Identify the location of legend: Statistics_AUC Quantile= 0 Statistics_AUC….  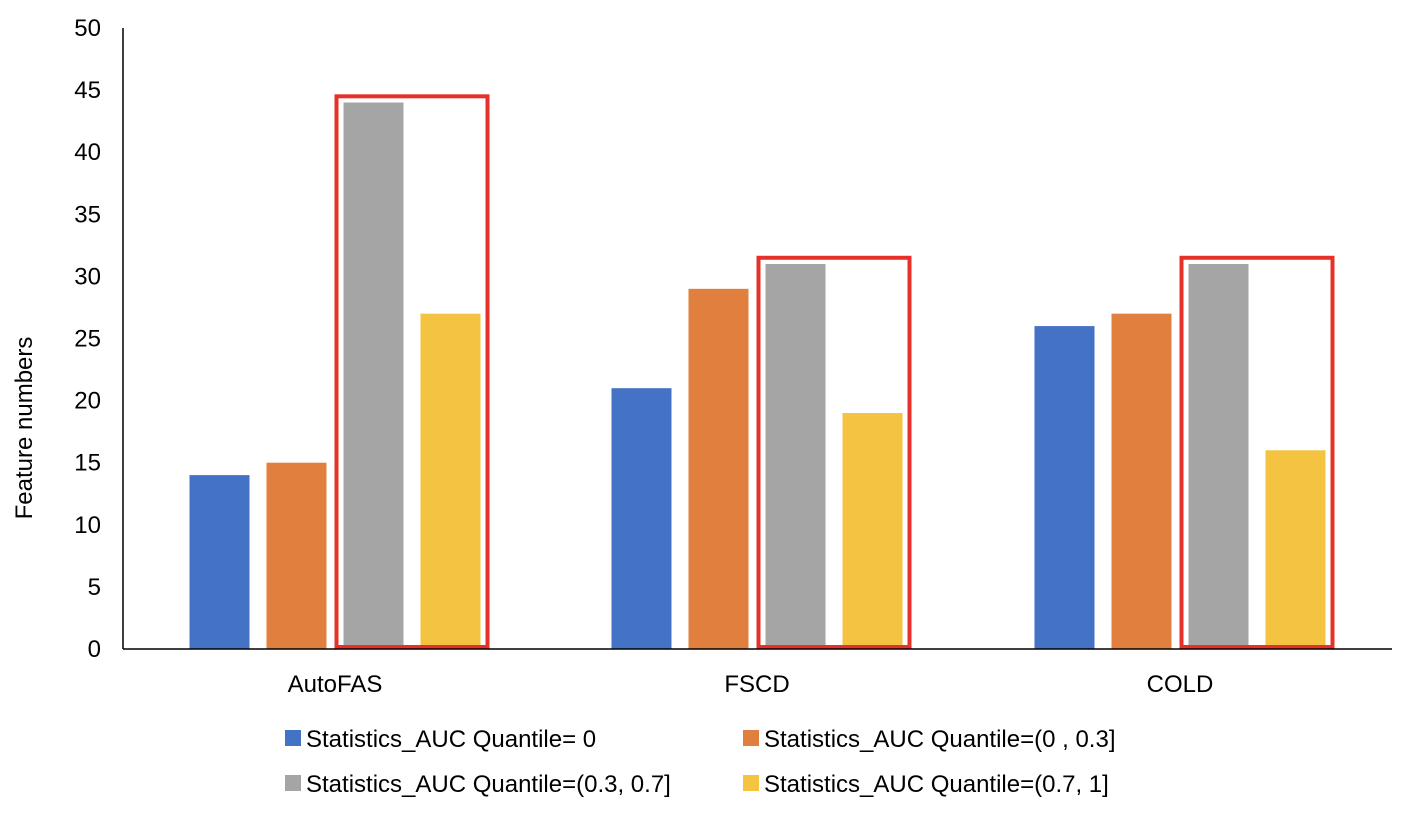
(700, 762).